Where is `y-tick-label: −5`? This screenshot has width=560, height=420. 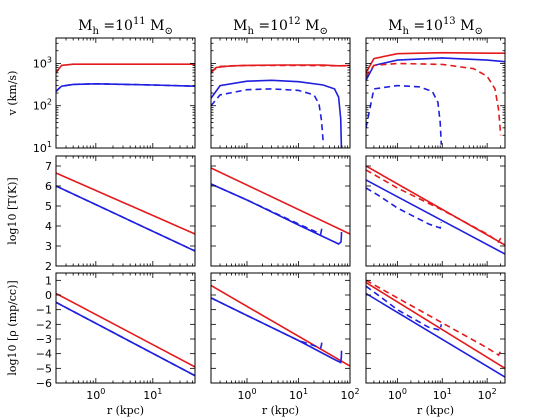 y-tick-label: −5 is located at coordinates (44, 368).